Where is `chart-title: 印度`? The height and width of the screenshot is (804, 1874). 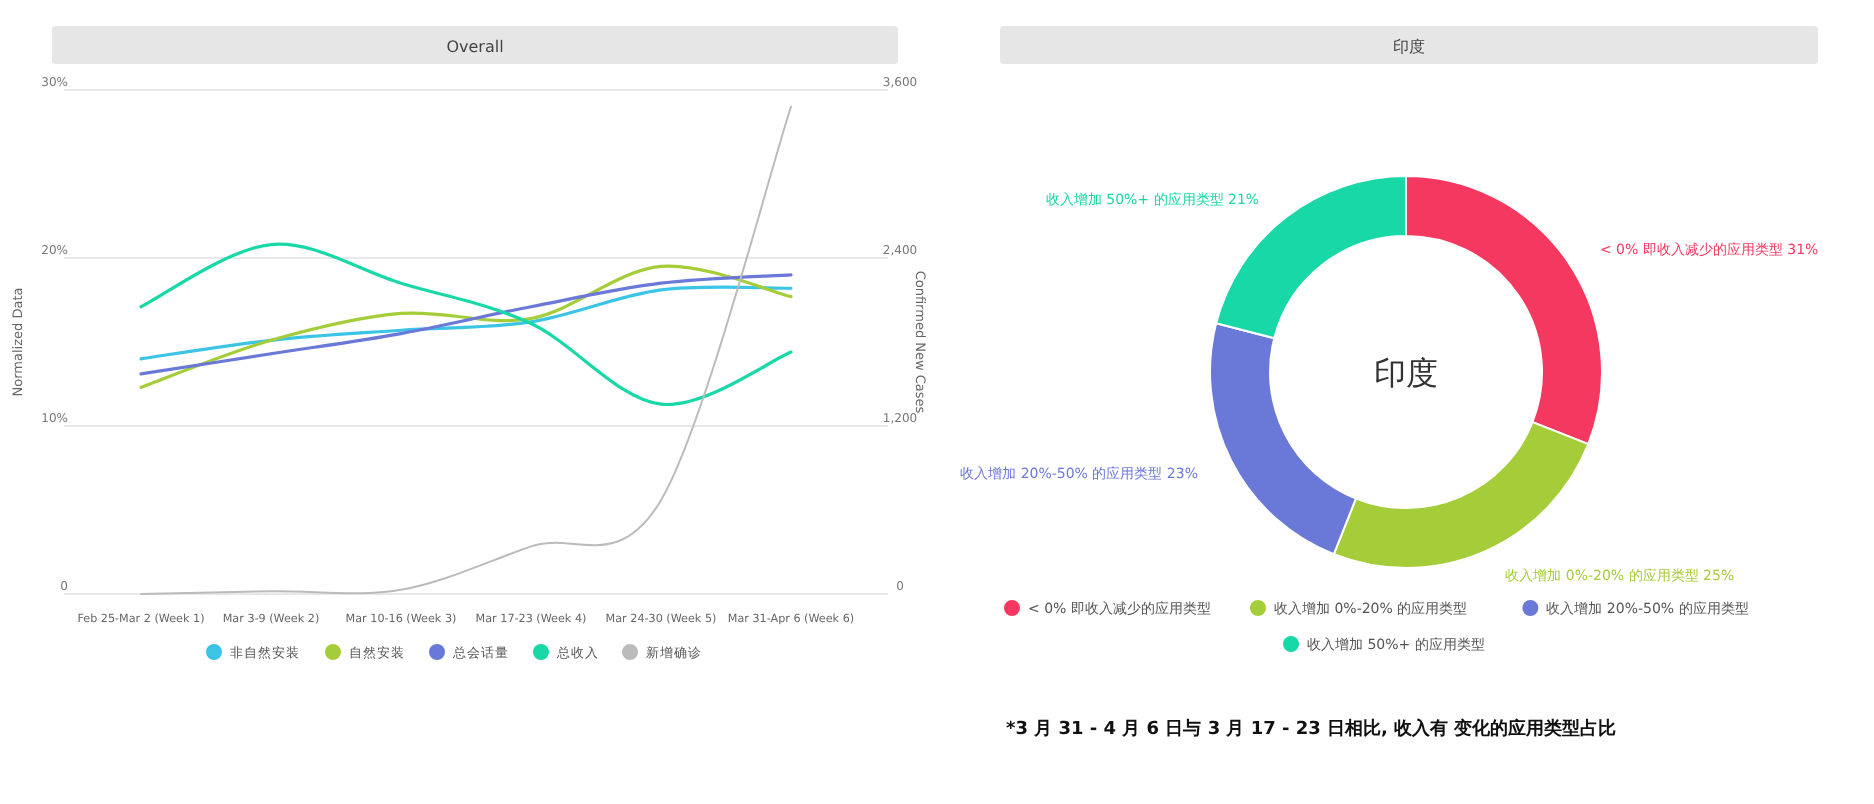 chart-title: 印度 is located at coordinates (1409, 47).